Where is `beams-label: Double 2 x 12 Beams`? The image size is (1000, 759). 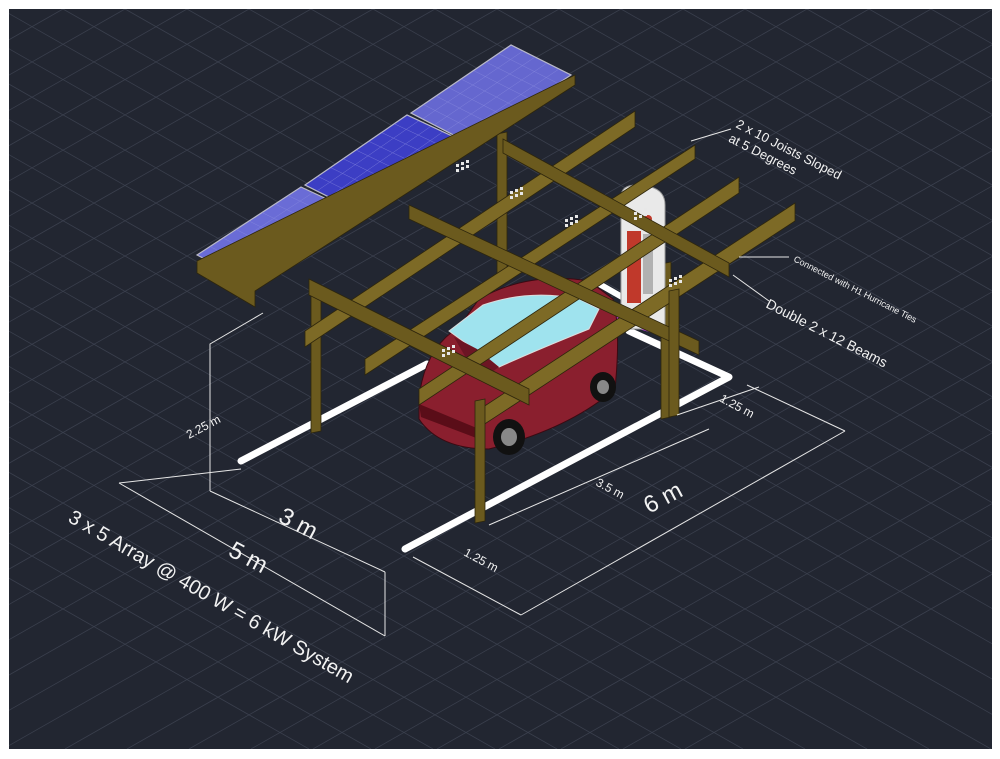
beams-label: Double 2 x 12 Beams is located at coordinates (827, 332).